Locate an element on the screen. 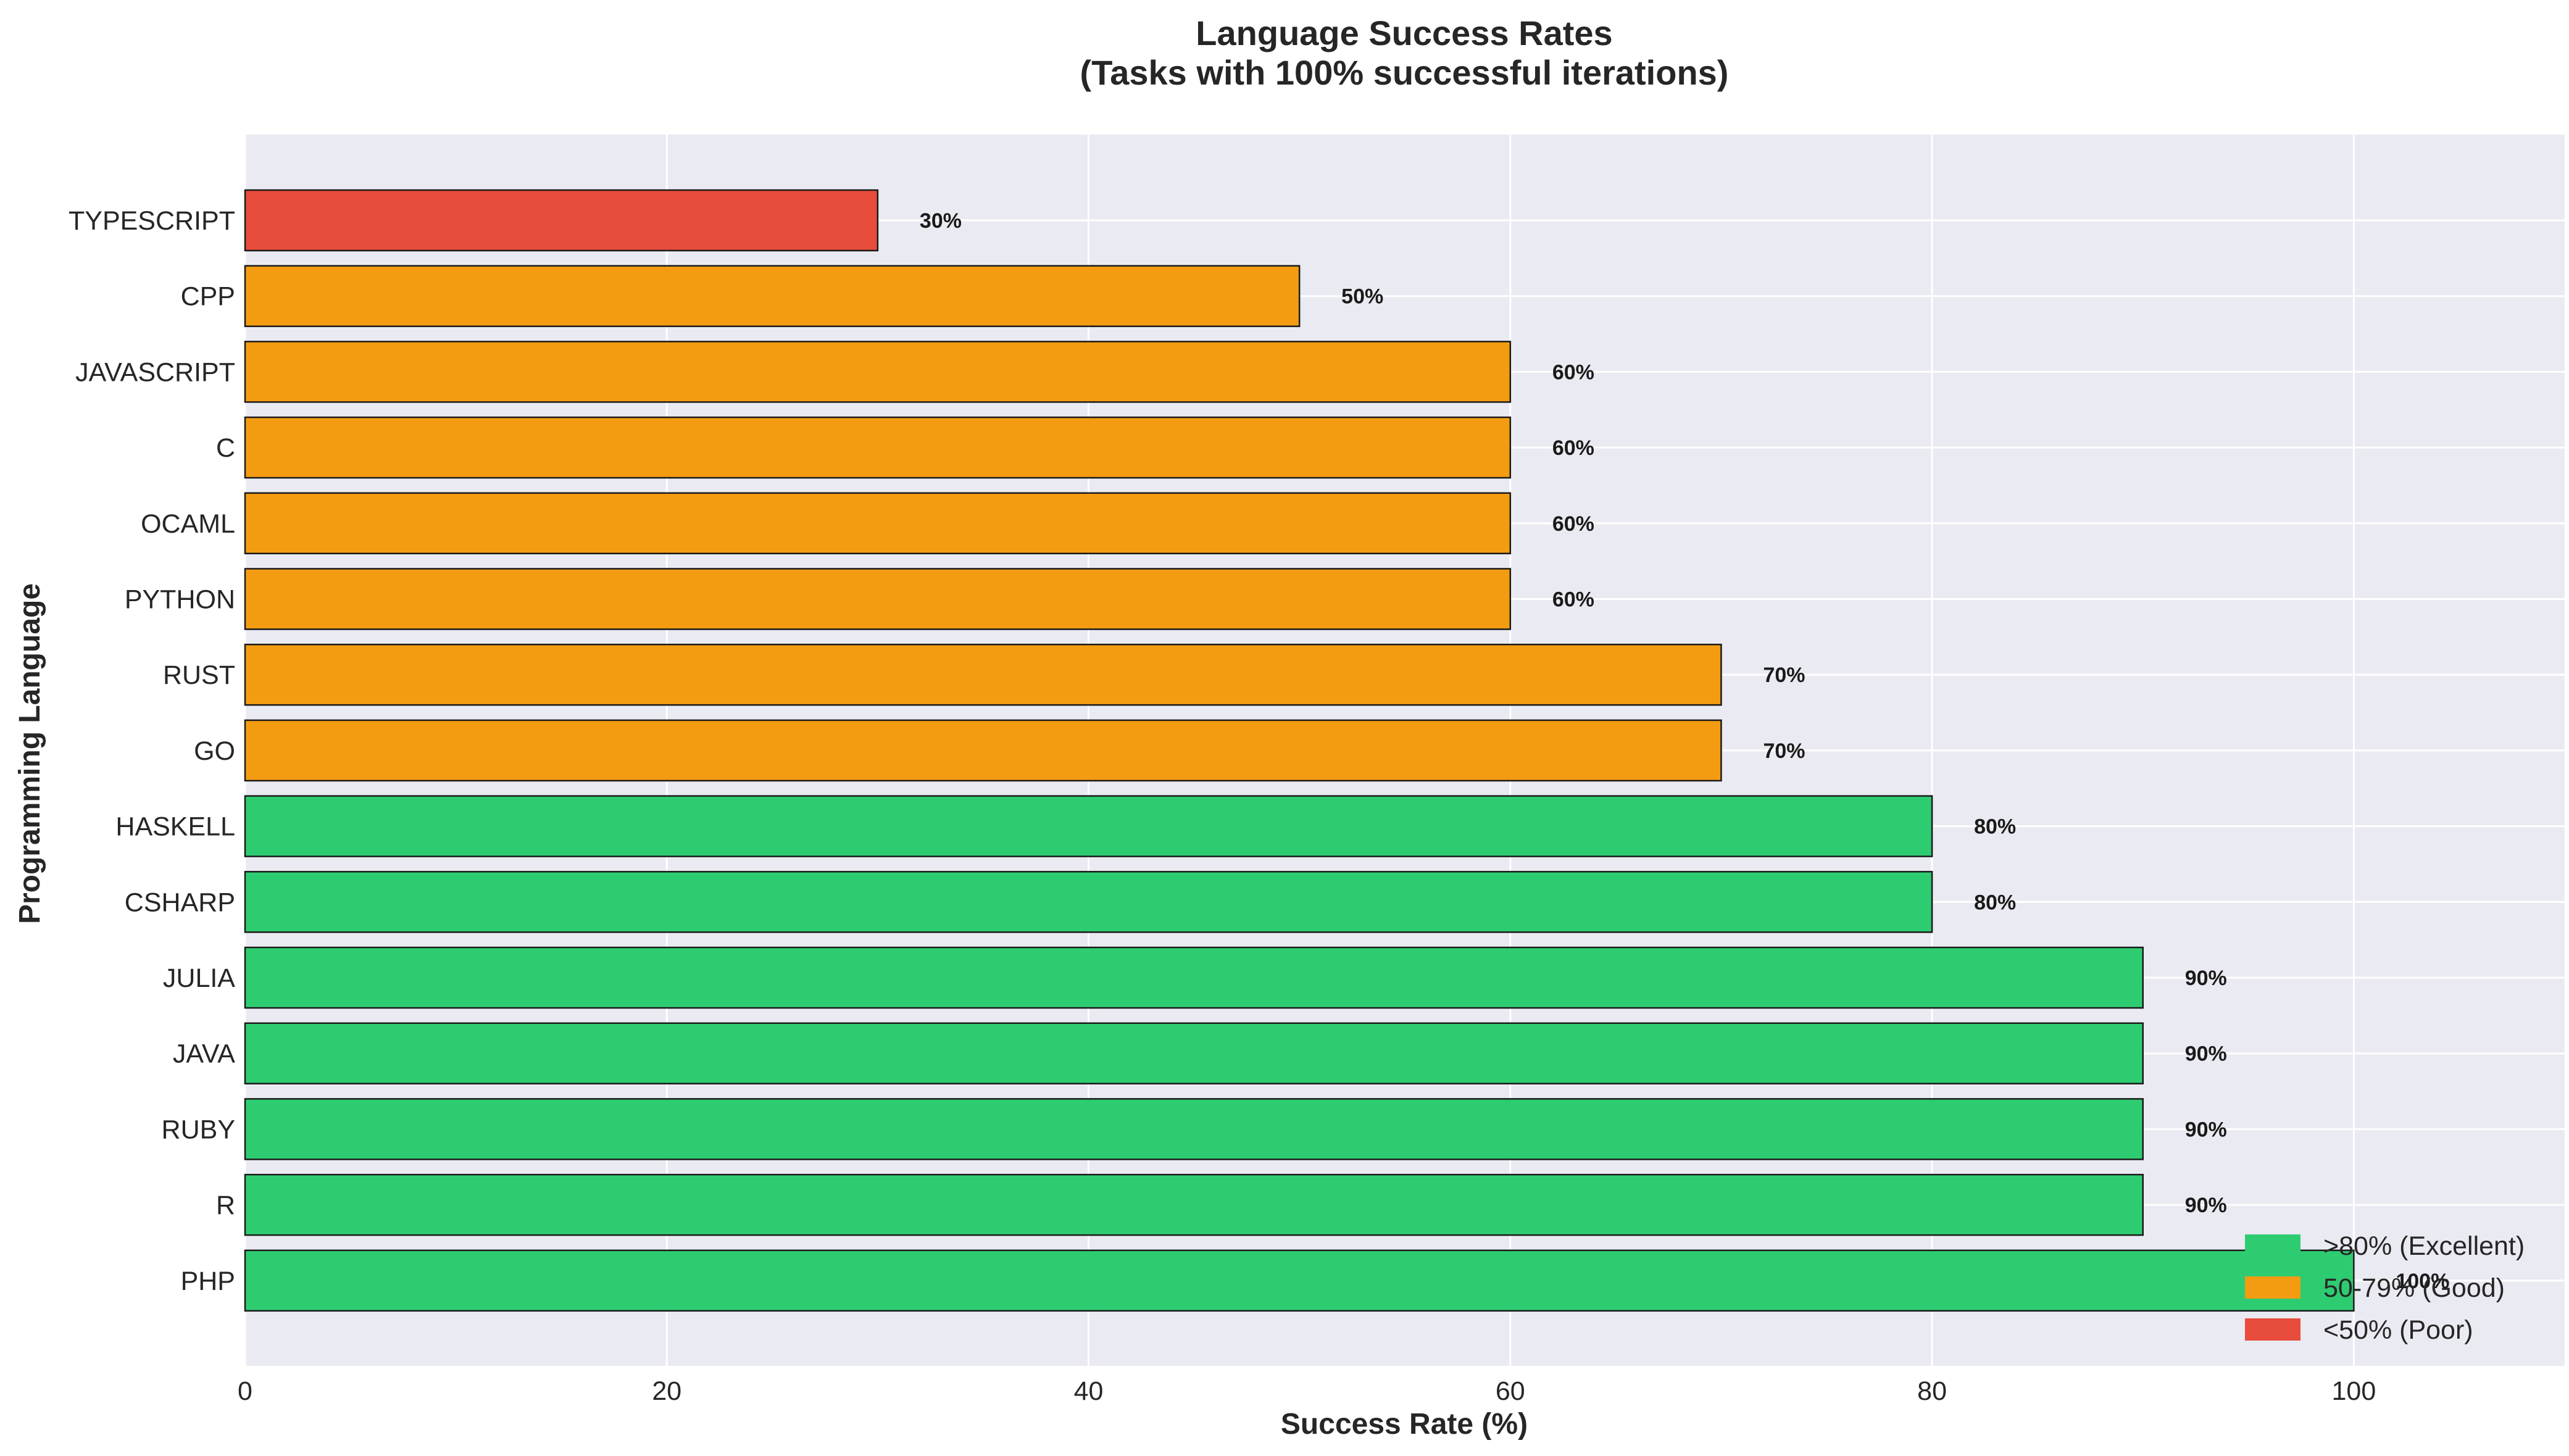 The image size is (2569, 1456). bar-c is located at coordinates (878, 447).